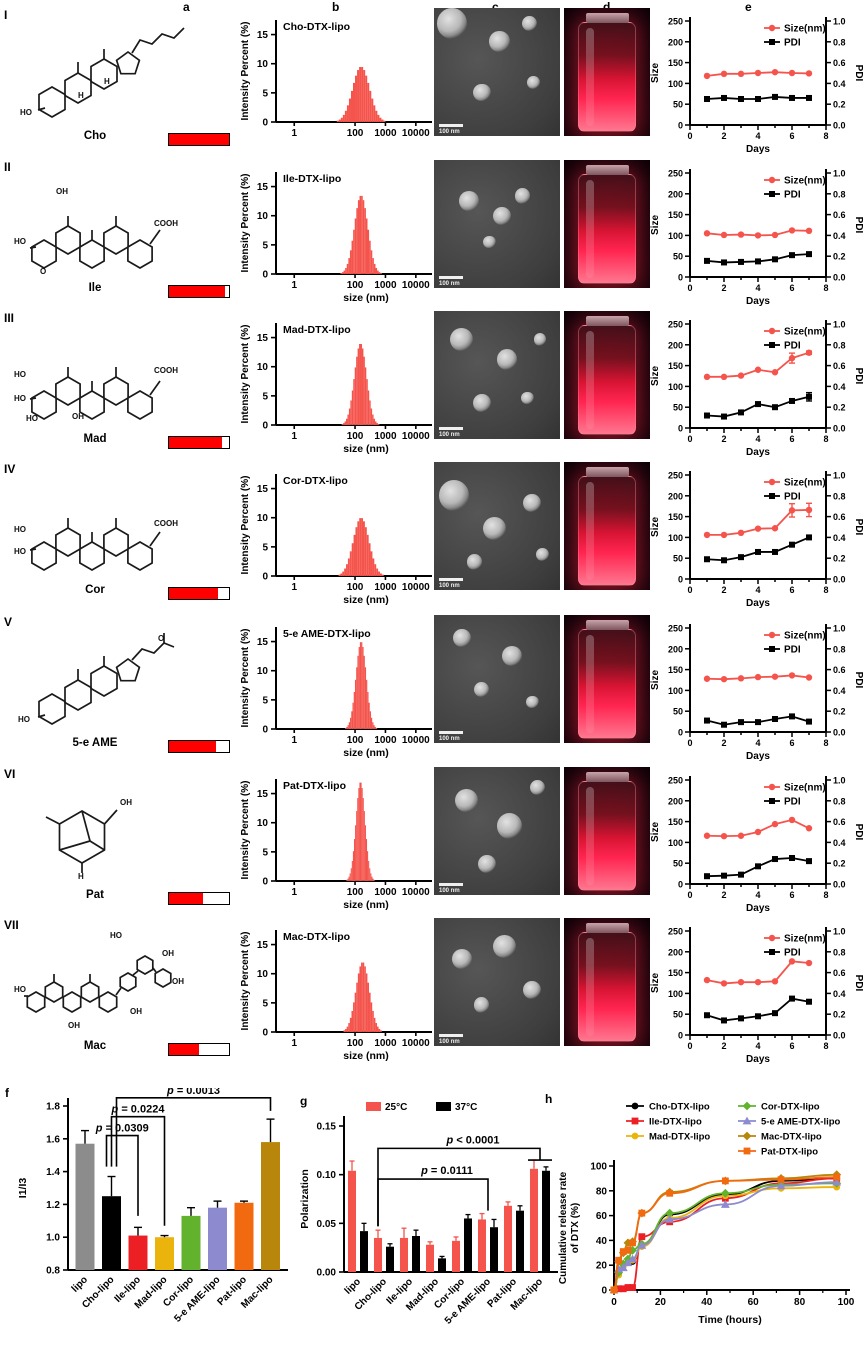  Describe the element at coordinates (661, 1302) in the screenshot. I see `svg-text: 20` at that location.